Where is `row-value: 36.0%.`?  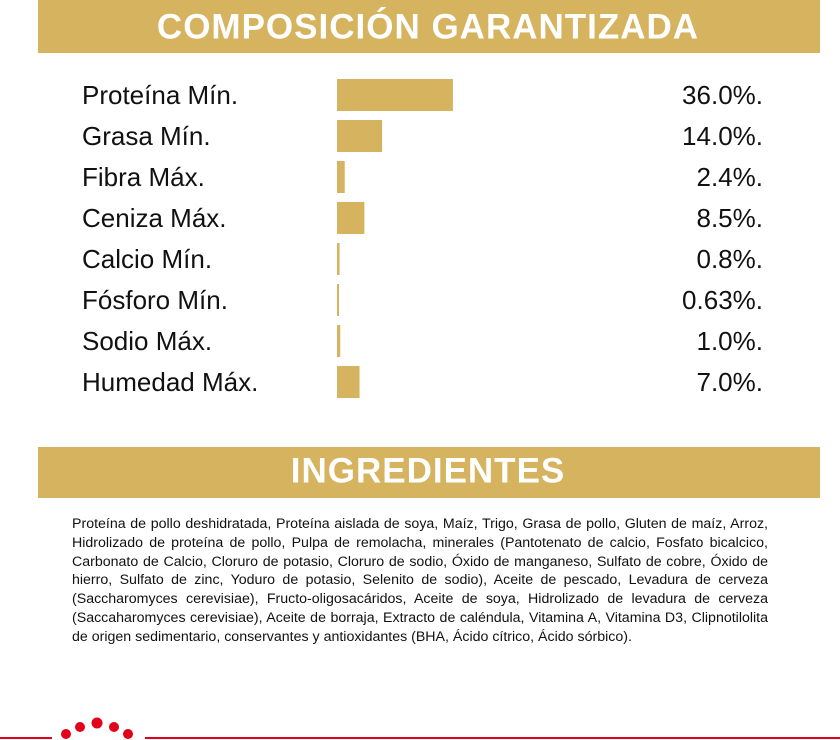
row-value: 36.0%. is located at coordinates (722, 95).